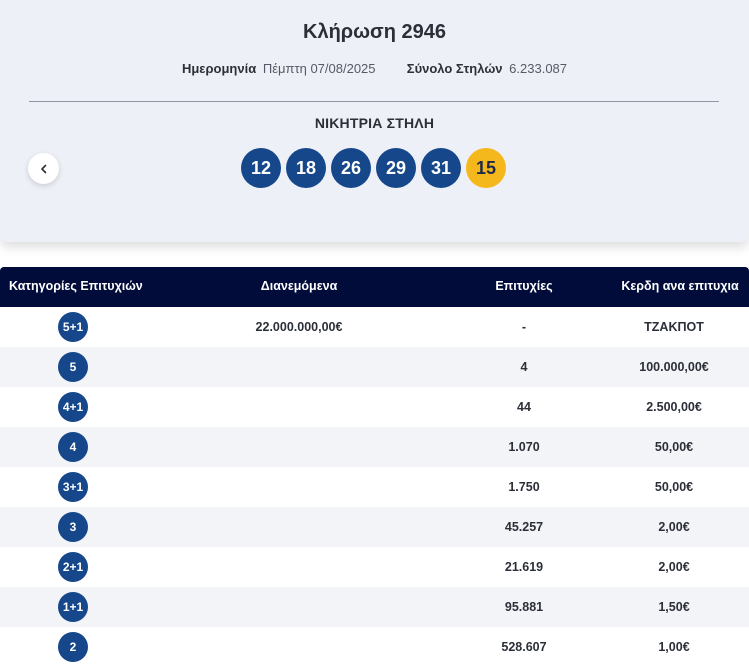 The width and height of the screenshot is (749, 667). I want to click on columns-value: 6.233.087, so click(538, 68).